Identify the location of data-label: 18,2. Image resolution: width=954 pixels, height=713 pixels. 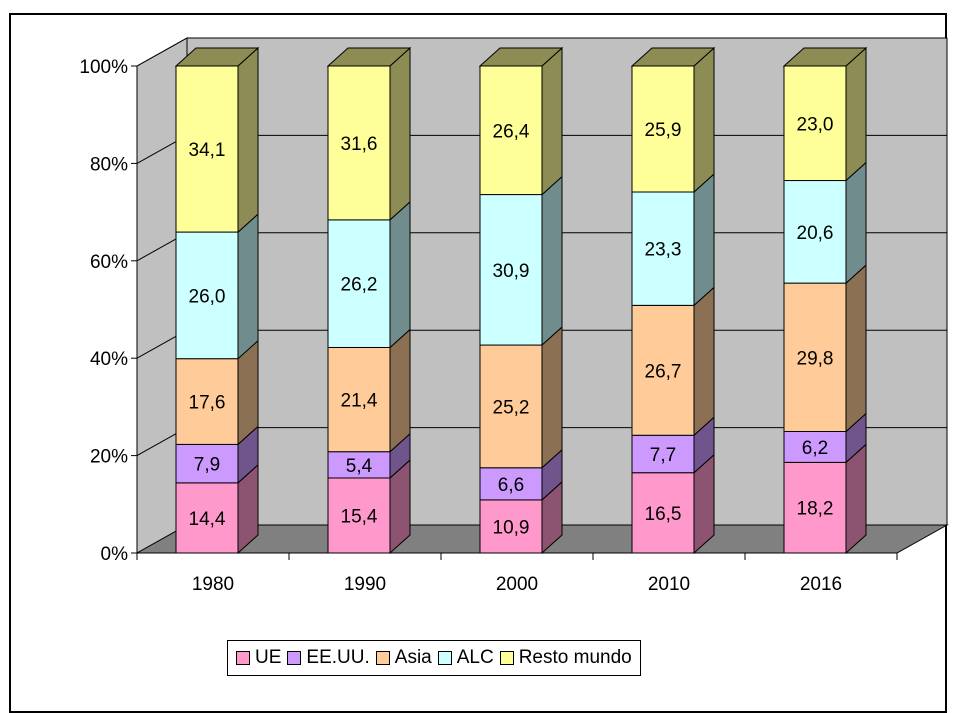
(815, 509).